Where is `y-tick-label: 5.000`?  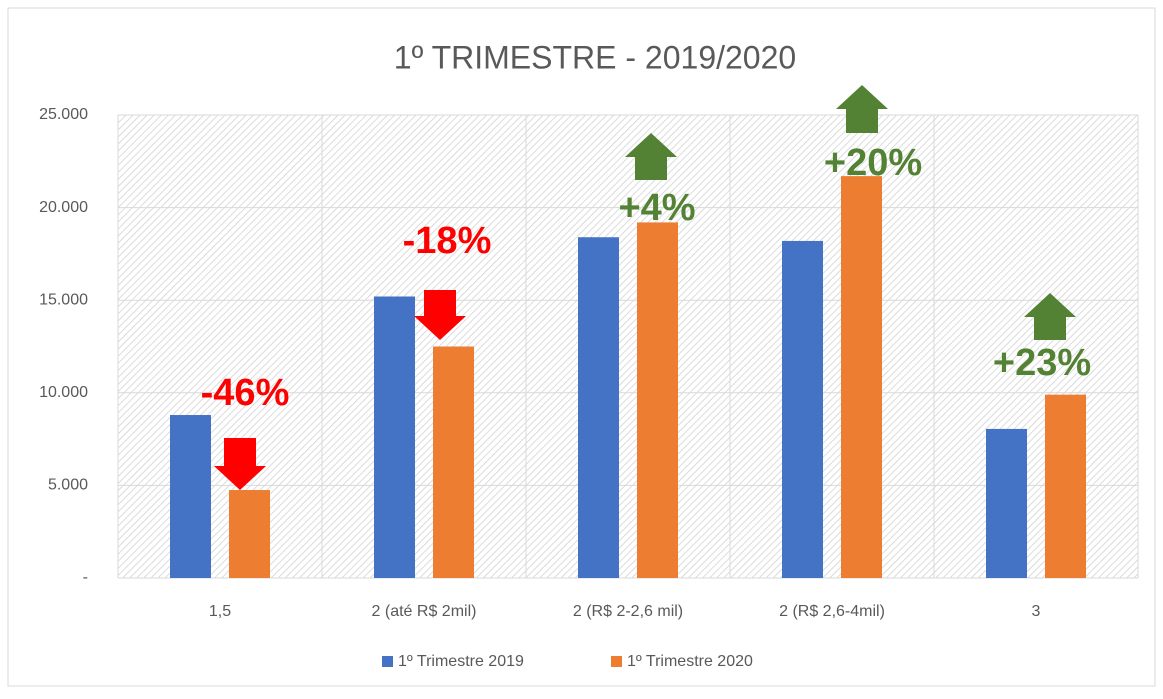 y-tick-label: 5.000 is located at coordinates (68, 485).